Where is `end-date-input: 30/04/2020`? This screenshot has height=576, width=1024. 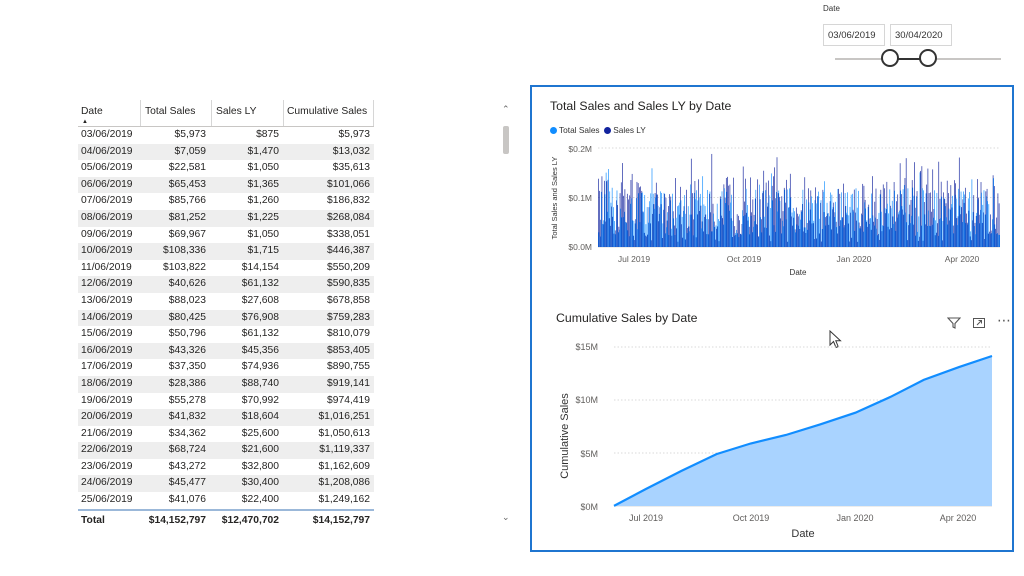
end-date-input: 30/04/2020 is located at coordinates (921, 35).